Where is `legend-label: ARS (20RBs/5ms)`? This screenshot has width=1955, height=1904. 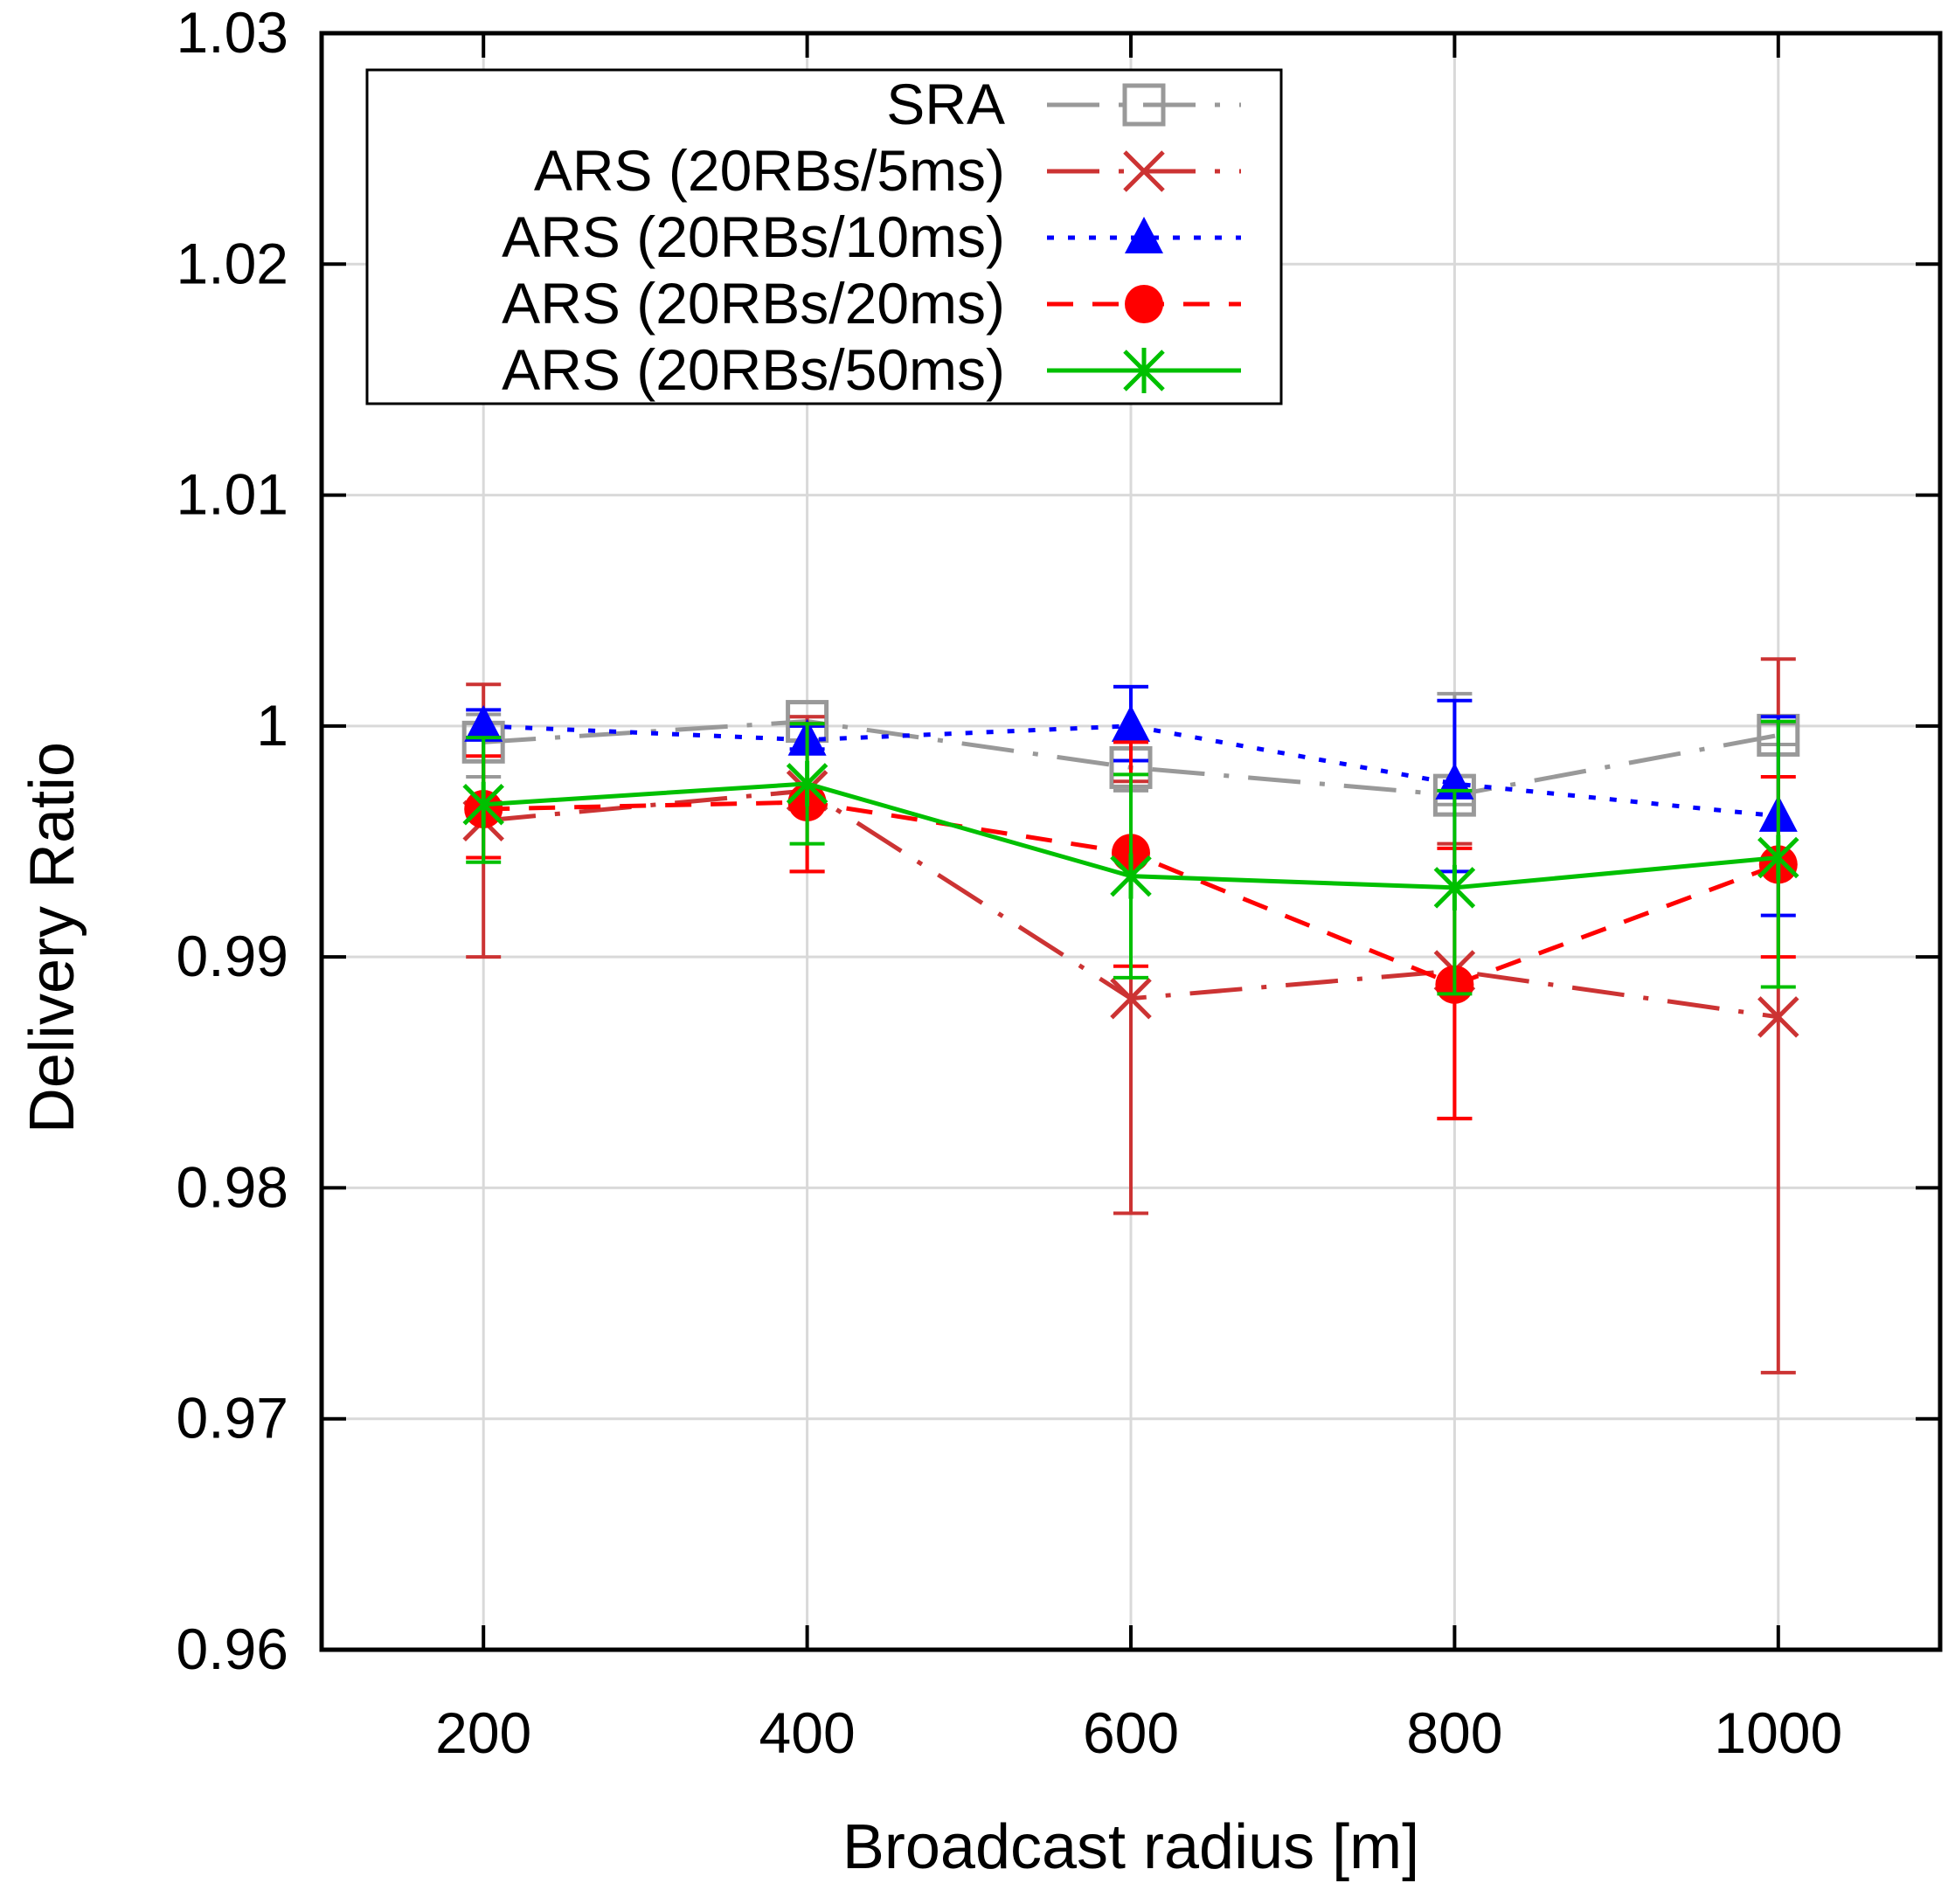
legend-label: ARS (20RBs/5ms) is located at coordinates (769, 170).